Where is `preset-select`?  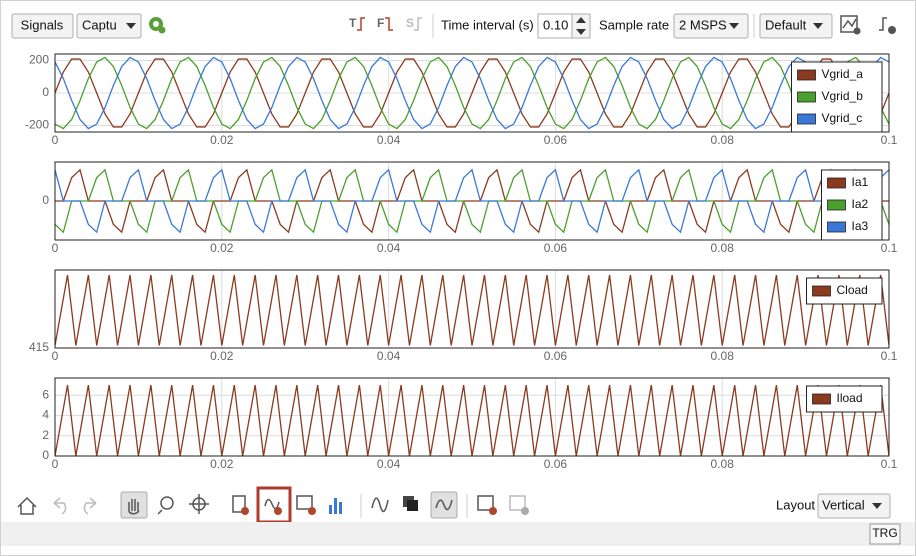 preset-select is located at coordinates (796, 26).